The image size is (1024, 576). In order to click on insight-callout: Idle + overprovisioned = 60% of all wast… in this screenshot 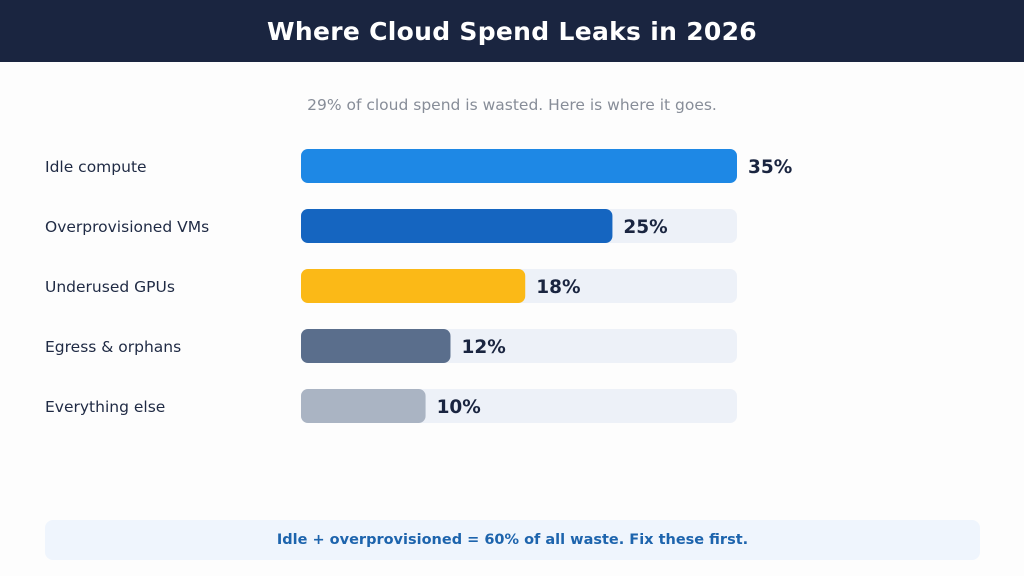, I will do `click(512, 540)`.